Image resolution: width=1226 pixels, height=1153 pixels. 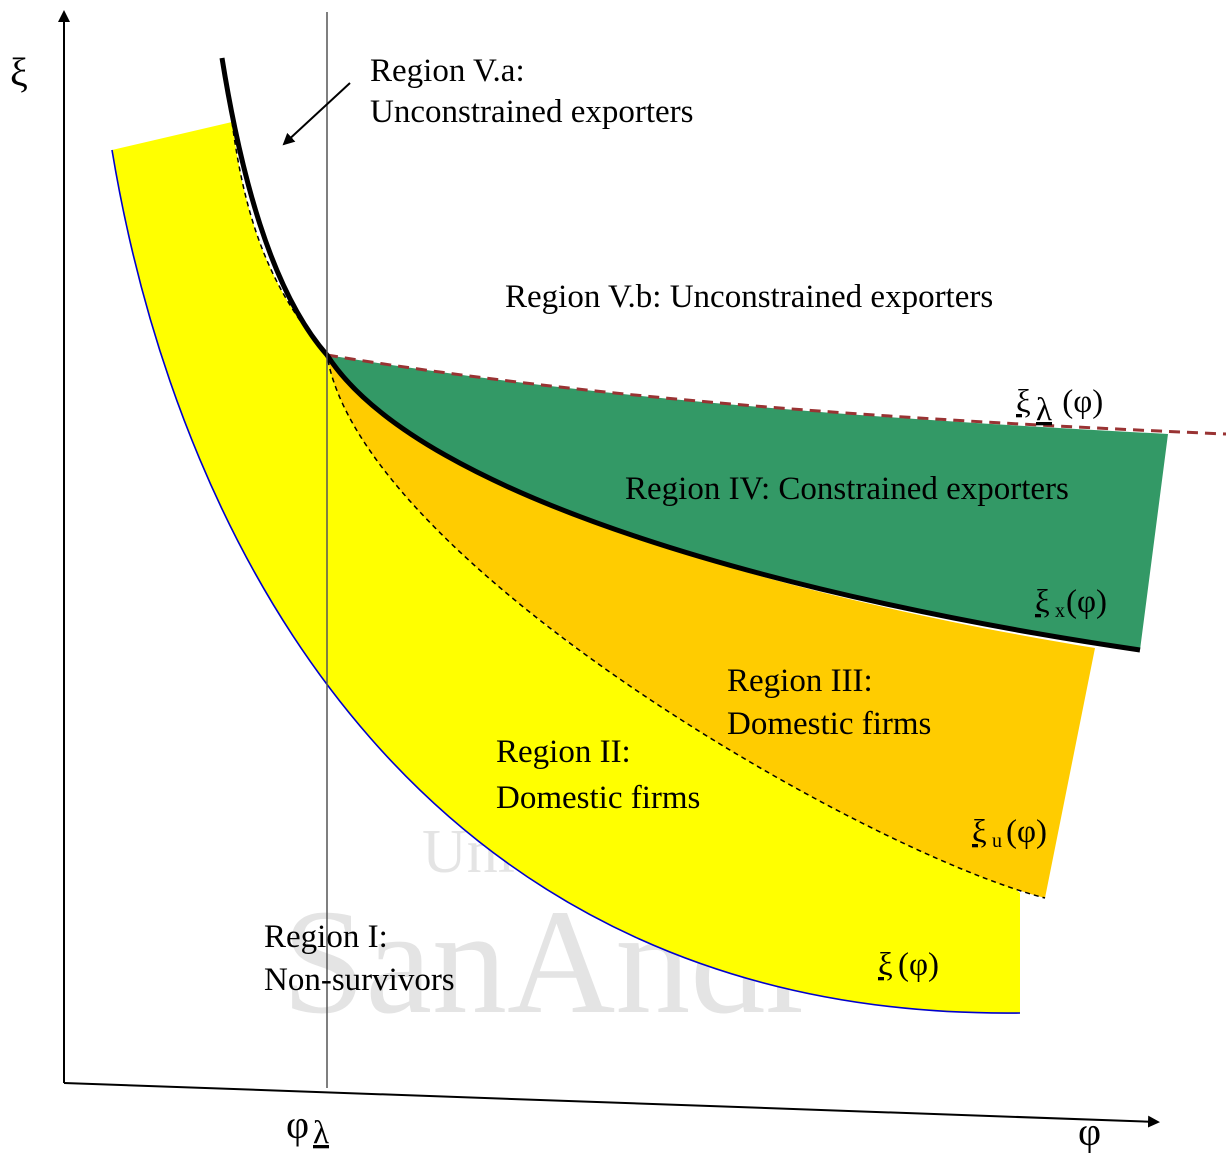 What do you see at coordinates (598, 798) in the screenshot?
I see `region-ii-subtitle: Domestic firms` at bounding box center [598, 798].